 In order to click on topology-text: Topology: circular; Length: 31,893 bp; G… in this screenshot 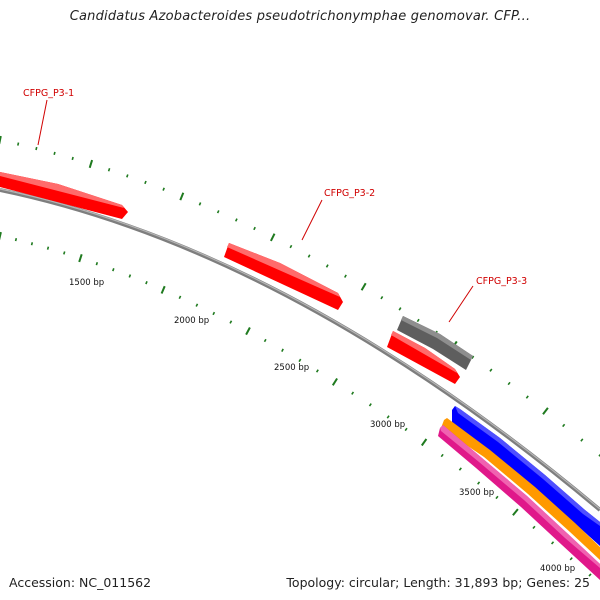, I will do `click(438, 582)`.